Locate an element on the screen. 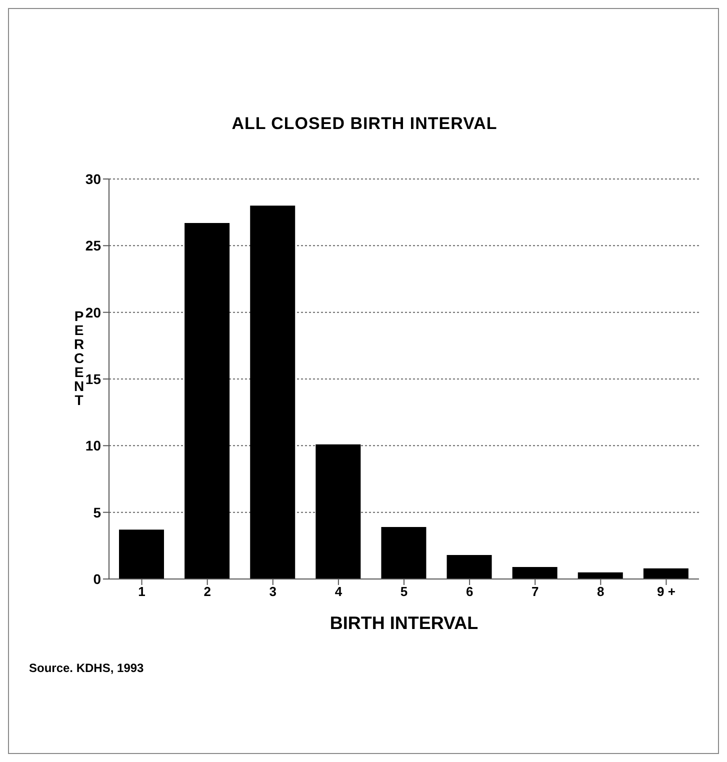 Image resolution: width=727 pixels, height=762 pixels. y-tick-label: 30 is located at coordinates (93, 178).